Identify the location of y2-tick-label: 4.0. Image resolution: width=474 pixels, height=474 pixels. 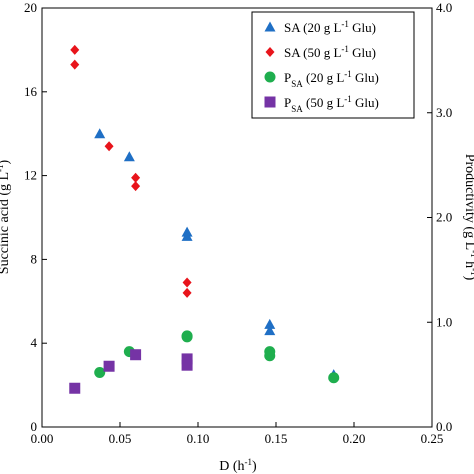
(444, 7).